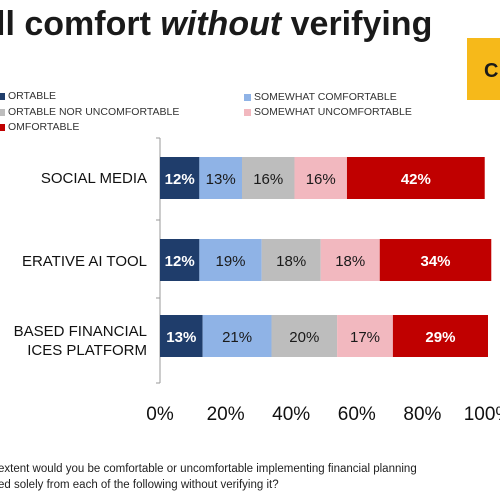 Image resolution: width=500 pixels, height=500 pixels. I want to click on category-label-line: ICES PLATFORM, so click(87, 350).